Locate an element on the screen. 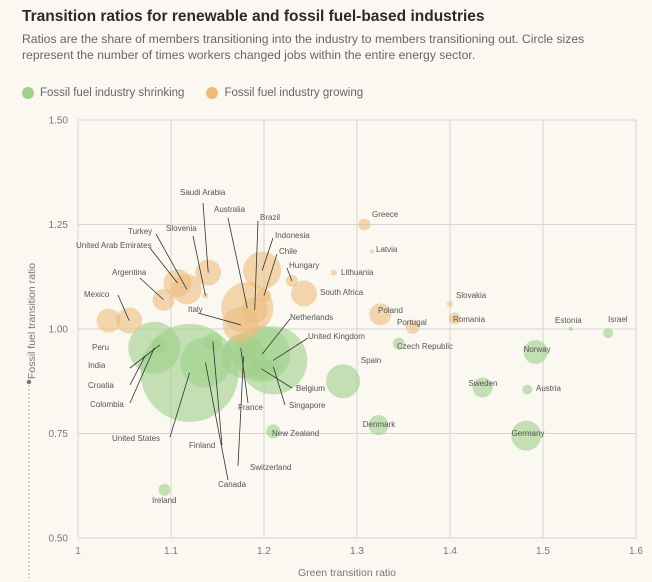  data-label: Hungary is located at coordinates (304, 265).